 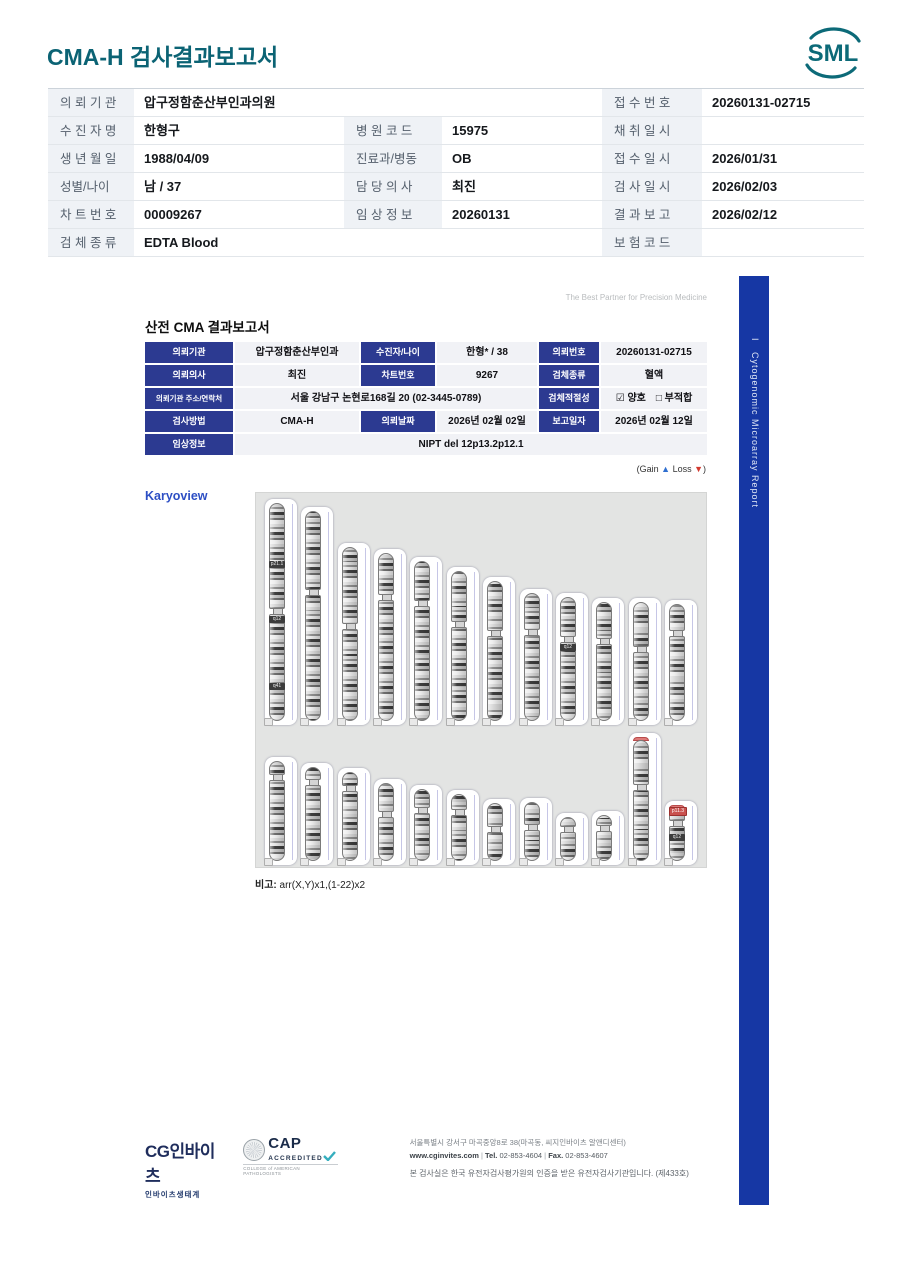 I want to click on field-label: 보 험 코 드, so click(x=652, y=243).